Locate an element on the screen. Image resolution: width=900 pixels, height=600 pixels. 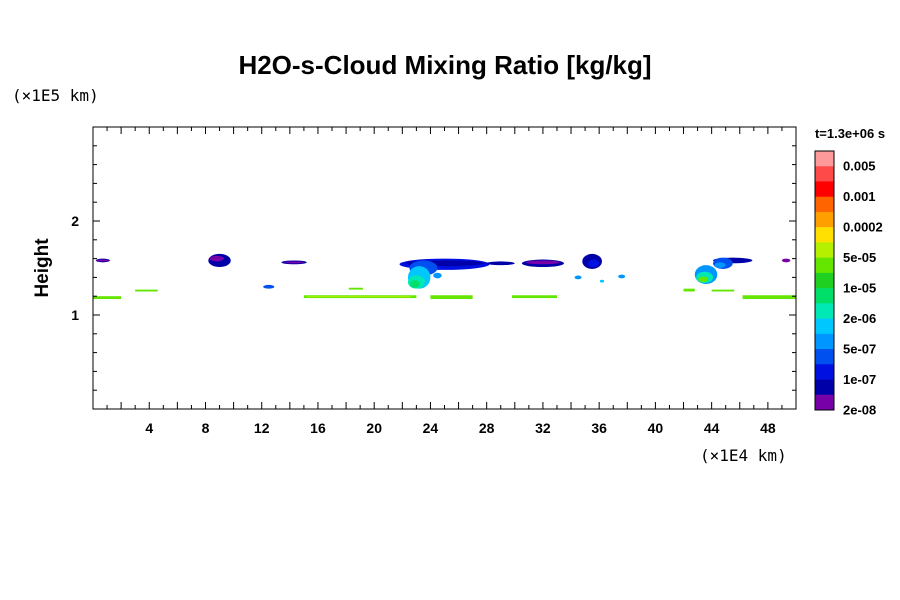
x-tick-label: 16 is located at coordinates (318, 428).